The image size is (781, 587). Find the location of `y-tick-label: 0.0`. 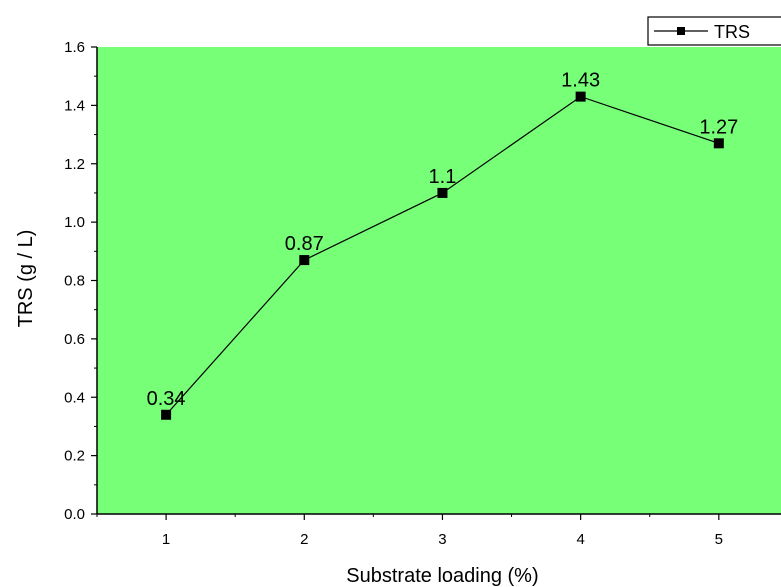

y-tick-label: 0.0 is located at coordinates (74, 514).